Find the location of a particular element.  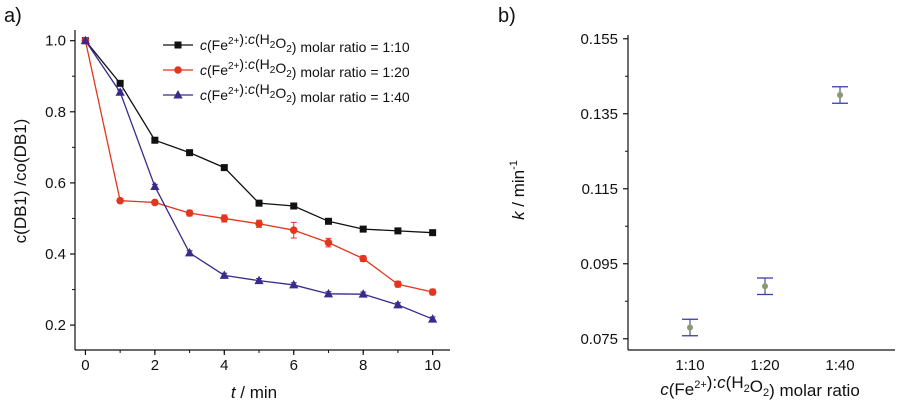

panel-a-x-axis-title: t / min is located at coordinates (254, 392).